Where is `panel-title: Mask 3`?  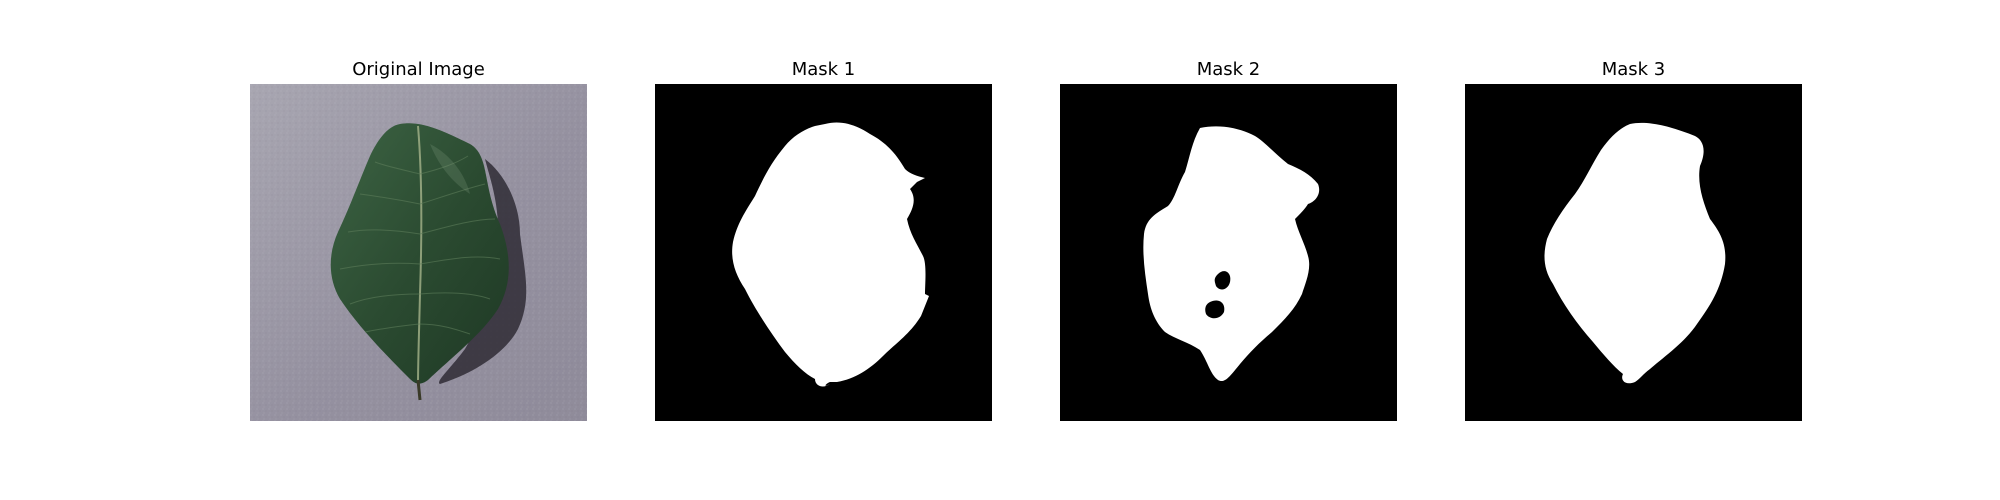 panel-title: Mask 3 is located at coordinates (1633, 69).